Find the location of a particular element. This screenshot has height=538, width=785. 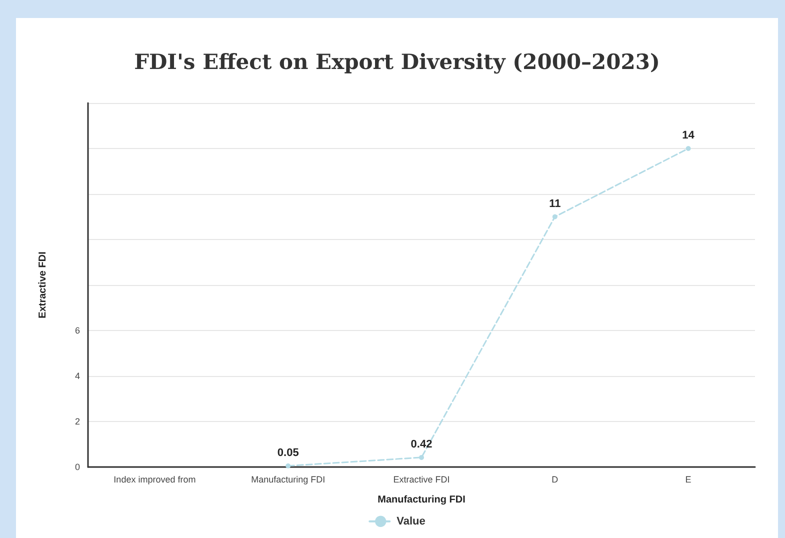

y-tick-label: 0 is located at coordinates (77, 467).